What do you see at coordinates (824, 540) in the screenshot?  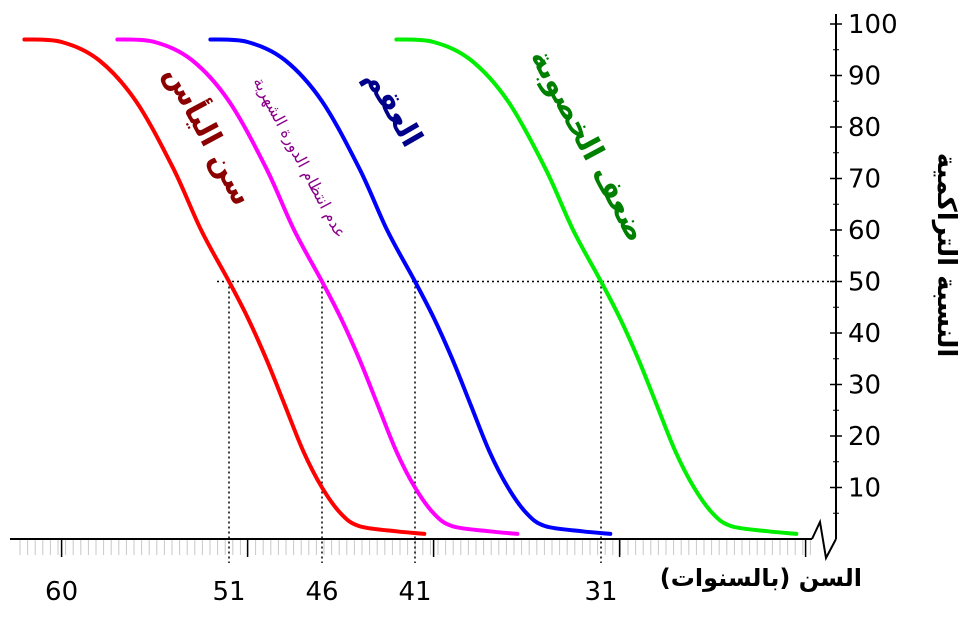 I see `axis-break` at bounding box center [824, 540].